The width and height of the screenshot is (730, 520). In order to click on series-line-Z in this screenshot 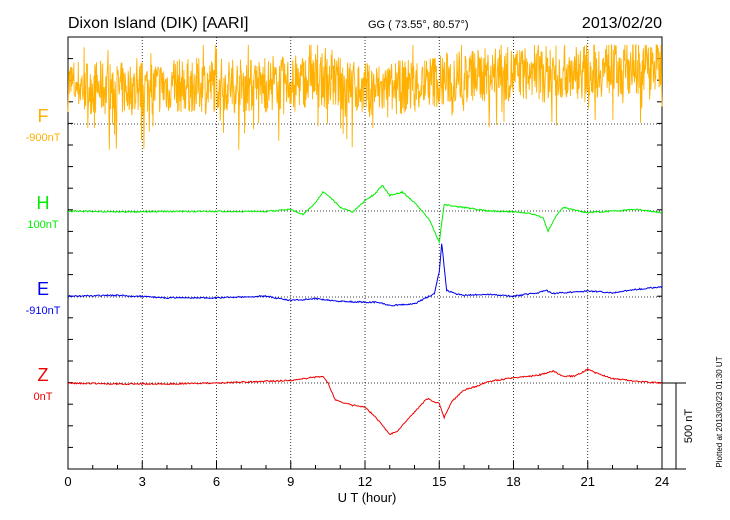, I will do `click(364, 401)`.